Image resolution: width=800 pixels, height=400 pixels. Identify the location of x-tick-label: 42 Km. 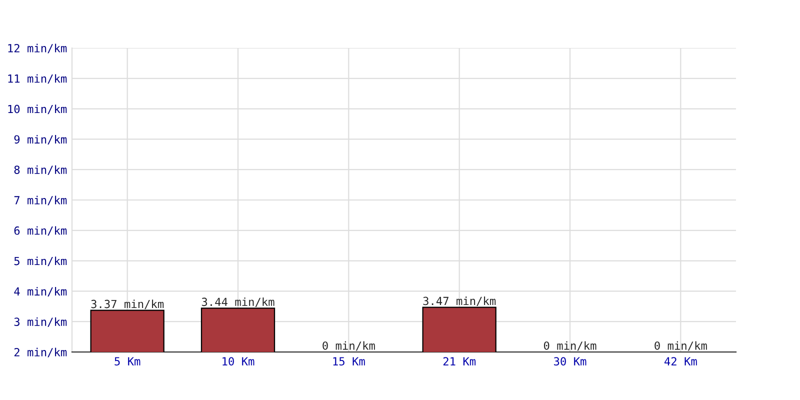
(680, 361).